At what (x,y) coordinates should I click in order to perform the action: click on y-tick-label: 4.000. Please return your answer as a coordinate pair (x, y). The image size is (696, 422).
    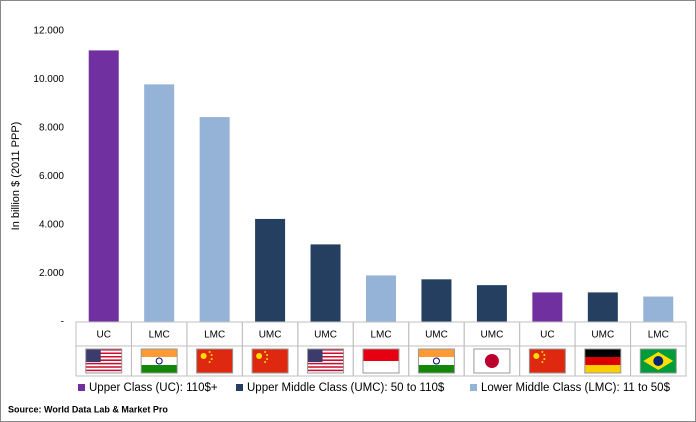
    Looking at the image, I should click on (51, 225).